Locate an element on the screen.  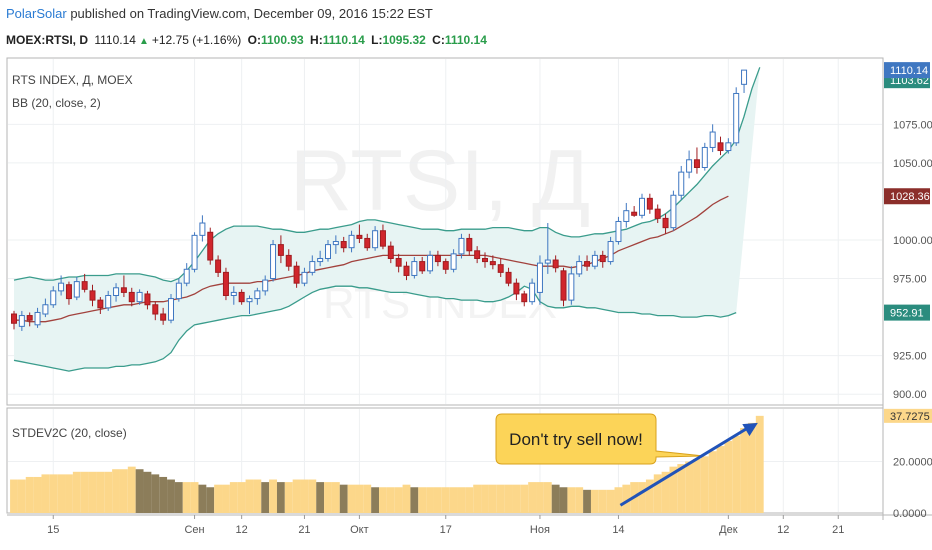
close-label: C: is located at coordinates (438, 40).